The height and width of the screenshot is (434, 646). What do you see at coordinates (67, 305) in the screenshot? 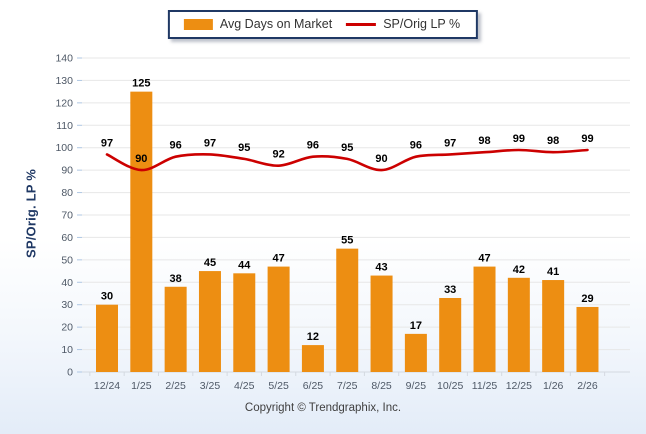
I see `y-tick-label: 30` at bounding box center [67, 305].